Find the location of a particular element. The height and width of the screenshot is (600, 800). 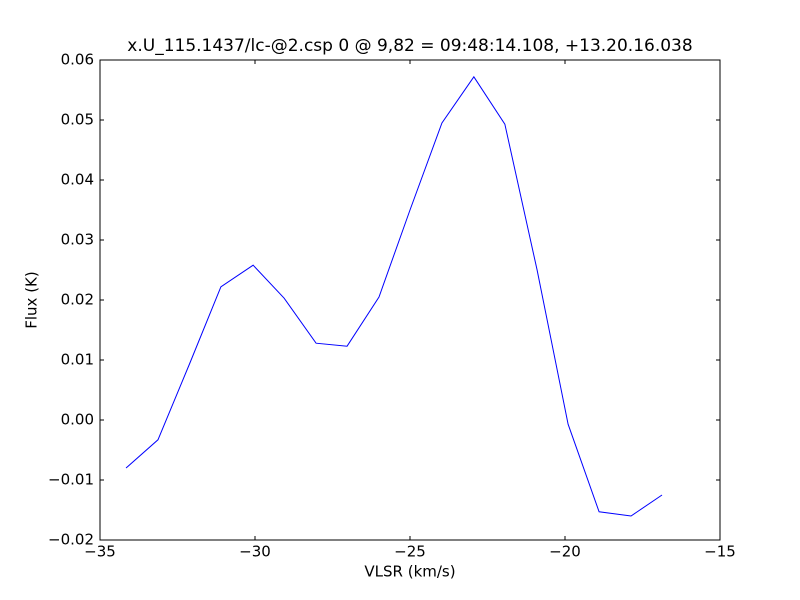

y-tick-label: 0.01 is located at coordinates (77, 360).